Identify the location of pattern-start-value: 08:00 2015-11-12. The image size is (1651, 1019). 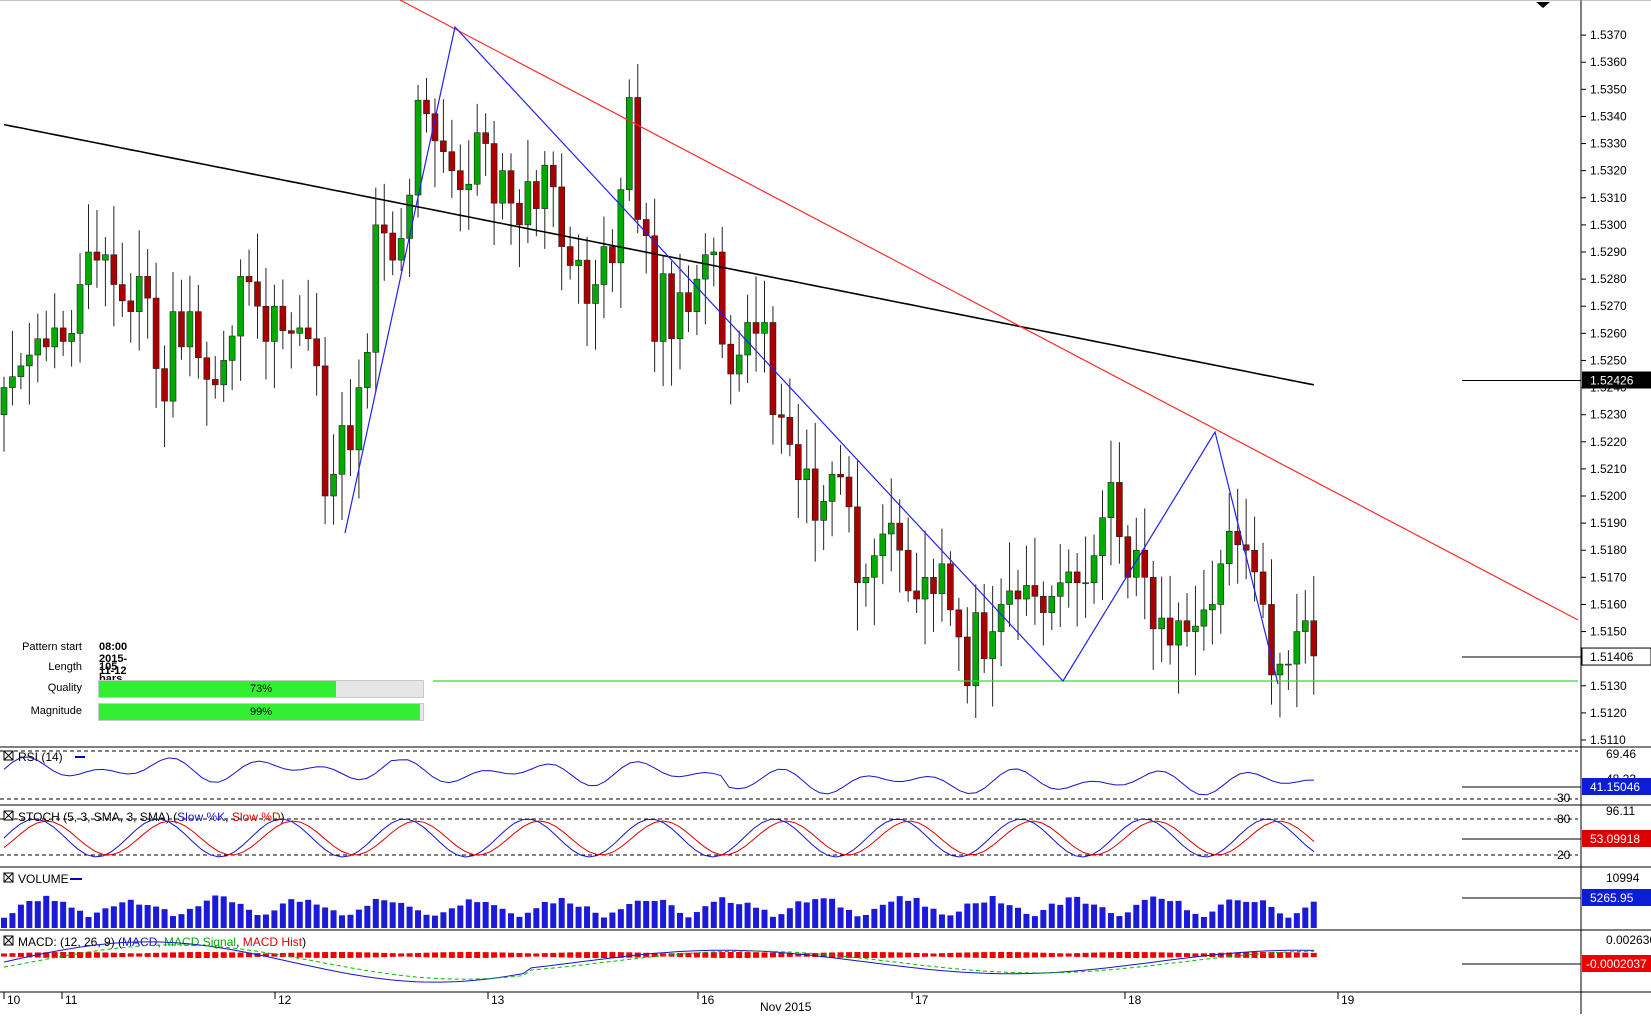
(113, 659).